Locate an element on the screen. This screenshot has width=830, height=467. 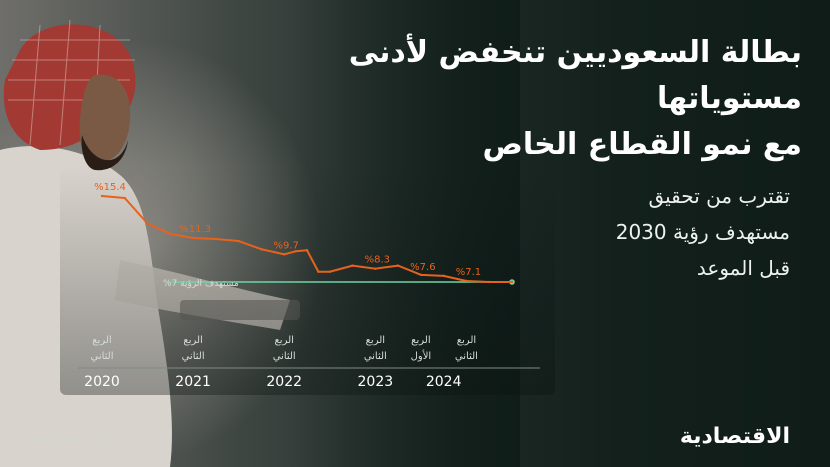
data-label: %7.6 is located at coordinates (422, 267).